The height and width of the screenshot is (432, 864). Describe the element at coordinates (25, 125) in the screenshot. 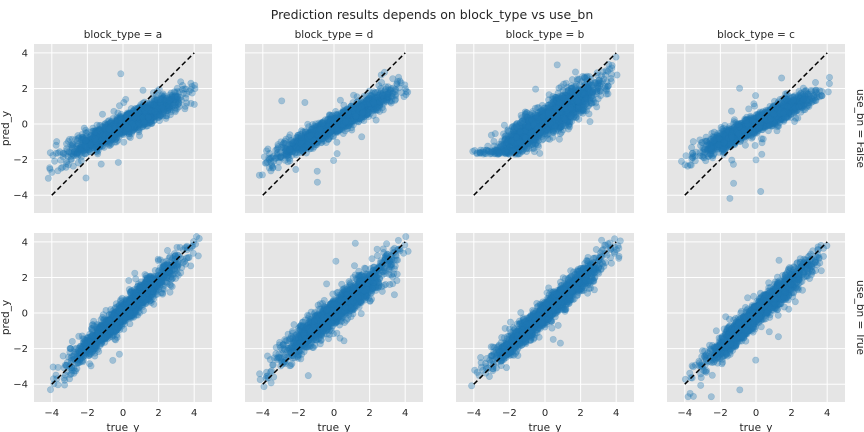

I see `y-tick-label: 0` at that location.